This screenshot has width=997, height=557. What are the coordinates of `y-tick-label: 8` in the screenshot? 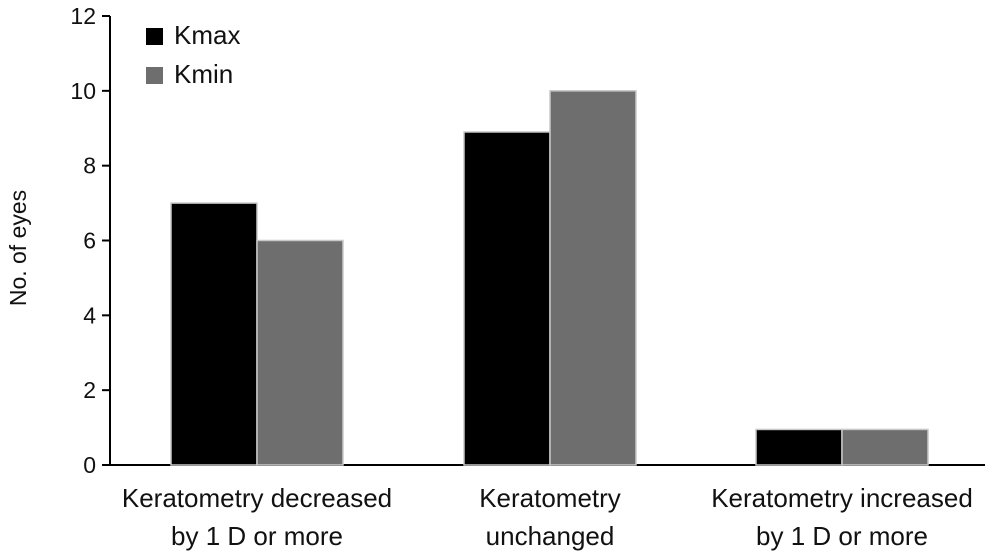 It's located at (89, 166).